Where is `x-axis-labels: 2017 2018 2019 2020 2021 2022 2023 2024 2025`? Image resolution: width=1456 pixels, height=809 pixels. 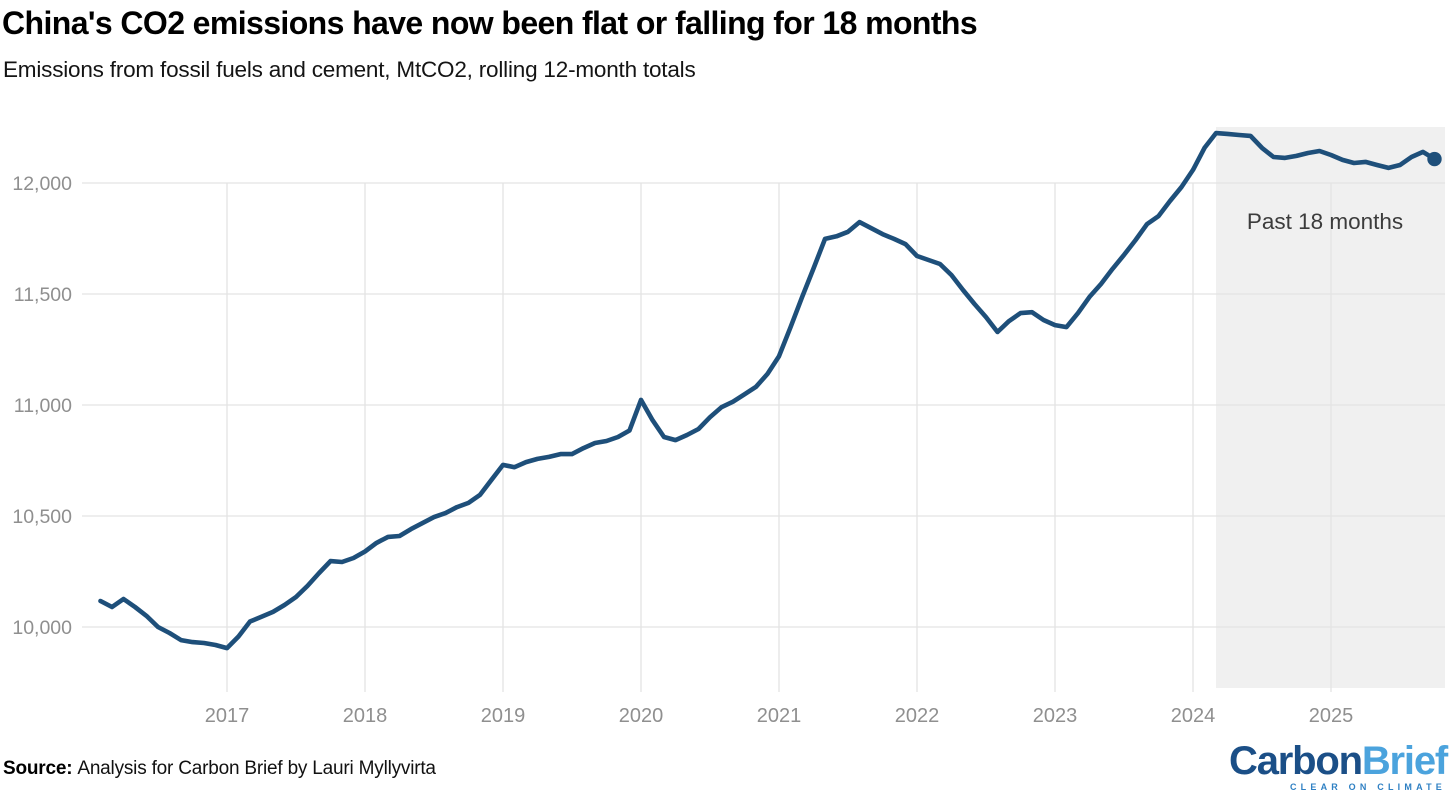 x-axis-labels: 2017 2018 2019 2020 2021 2022 2023 2024 2025 is located at coordinates (779, 716).